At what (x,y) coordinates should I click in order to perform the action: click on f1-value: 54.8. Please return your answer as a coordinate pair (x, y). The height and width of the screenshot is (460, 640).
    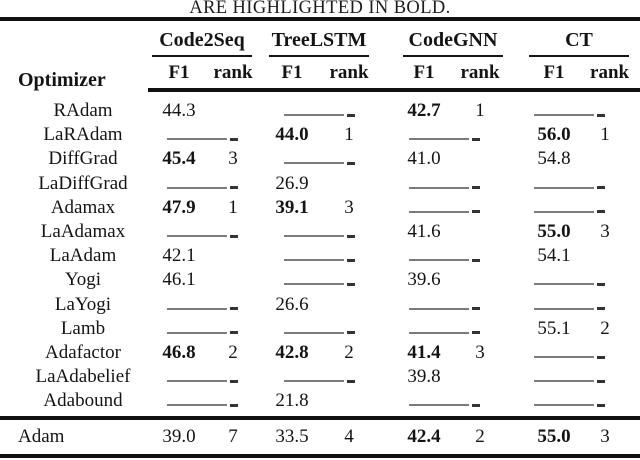
    Looking at the image, I should click on (554, 159).